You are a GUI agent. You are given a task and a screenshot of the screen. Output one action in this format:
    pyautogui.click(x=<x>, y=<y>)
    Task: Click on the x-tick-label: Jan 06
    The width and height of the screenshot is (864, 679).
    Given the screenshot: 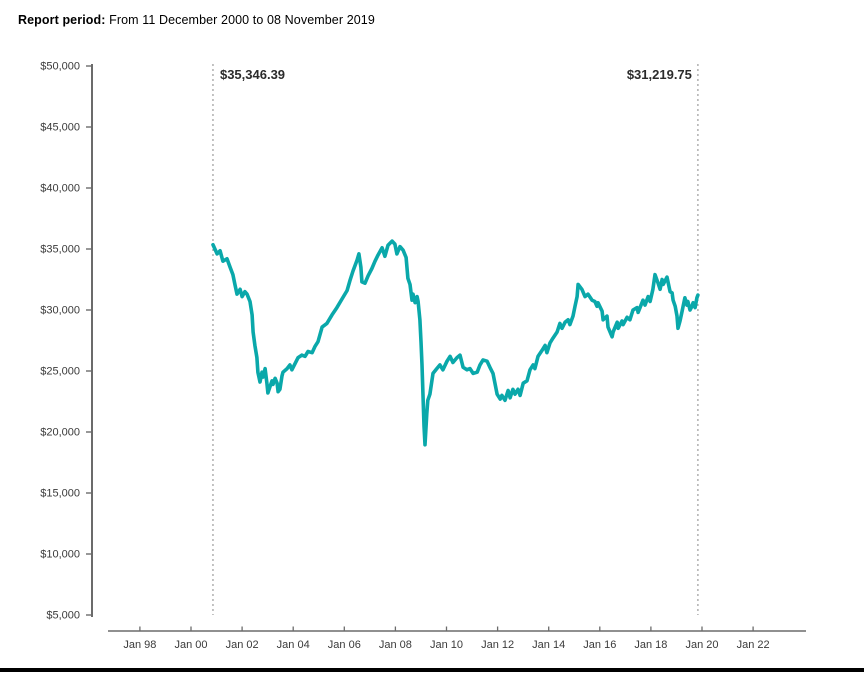 What is the action you would take?
    pyautogui.click(x=344, y=645)
    